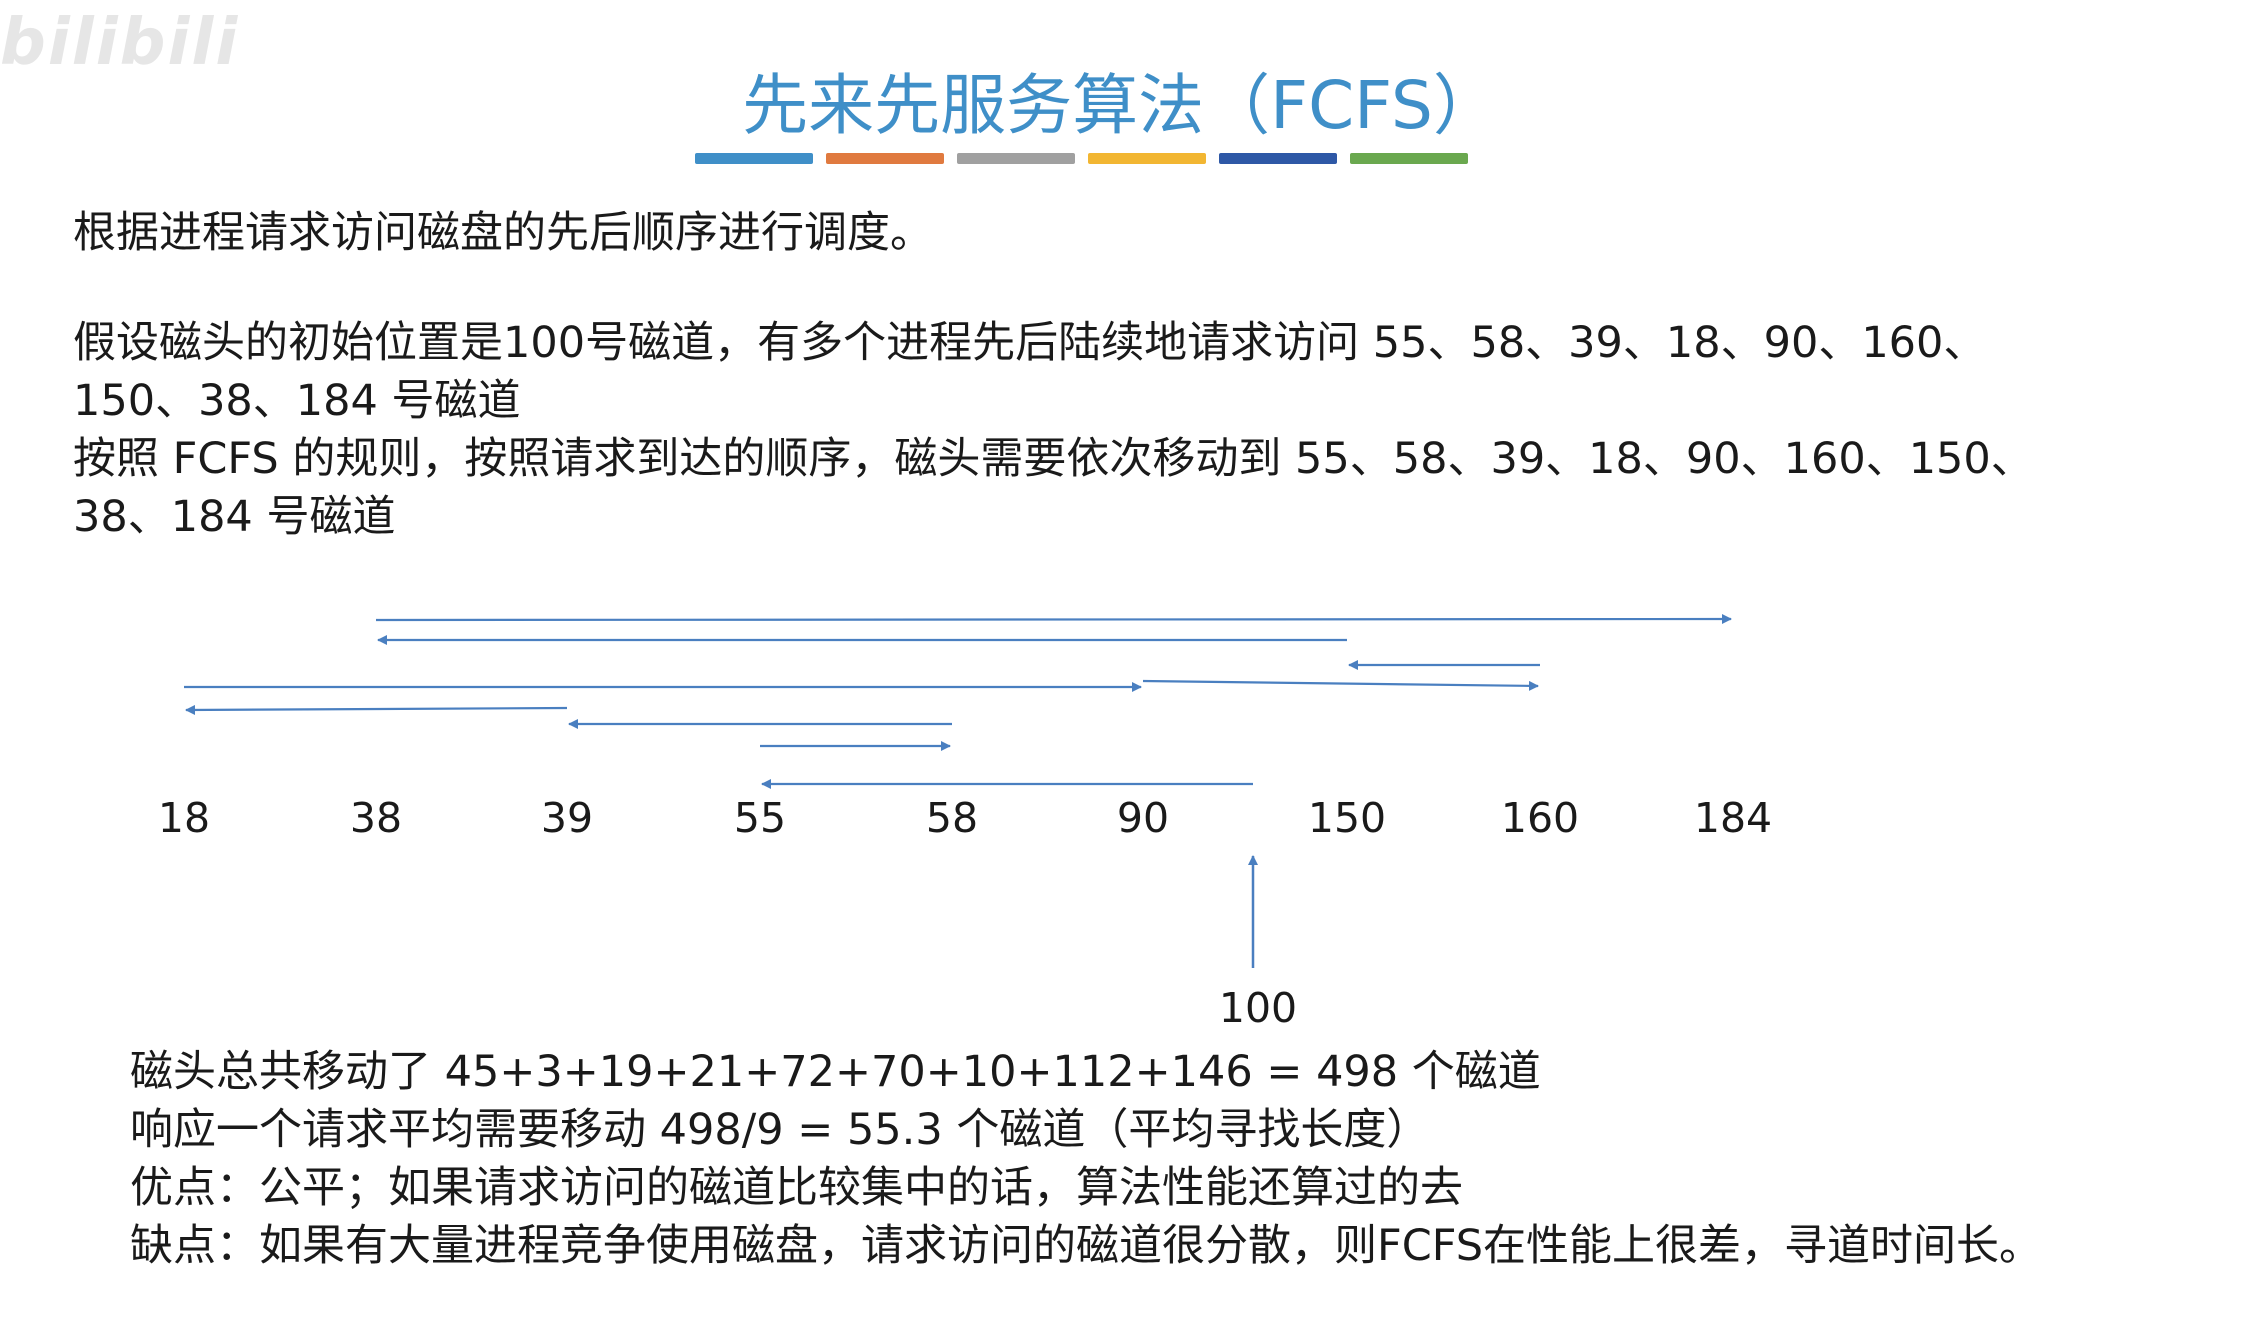 Image resolution: width=2241 pixels, height=1326 pixels. What do you see at coordinates (1347, 818) in the screenshot?
I see `track-label-150: 150` at bounding box center [1347, 818].